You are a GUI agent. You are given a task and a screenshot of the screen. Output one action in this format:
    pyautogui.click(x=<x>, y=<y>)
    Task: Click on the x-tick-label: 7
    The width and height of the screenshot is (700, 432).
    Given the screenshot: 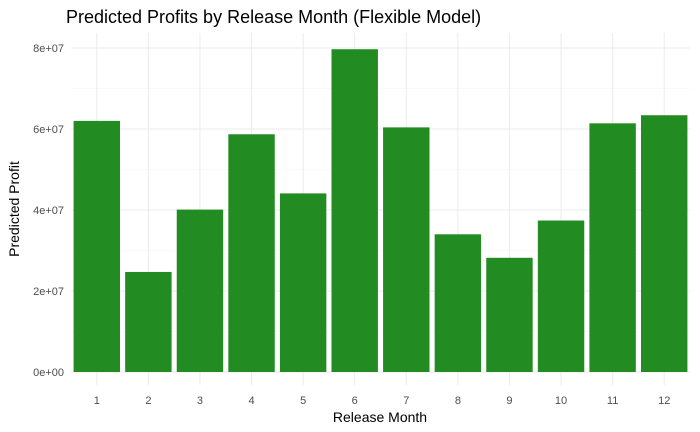 What is the action you would take?
    pyautogui.click(x=406, y=401)
    